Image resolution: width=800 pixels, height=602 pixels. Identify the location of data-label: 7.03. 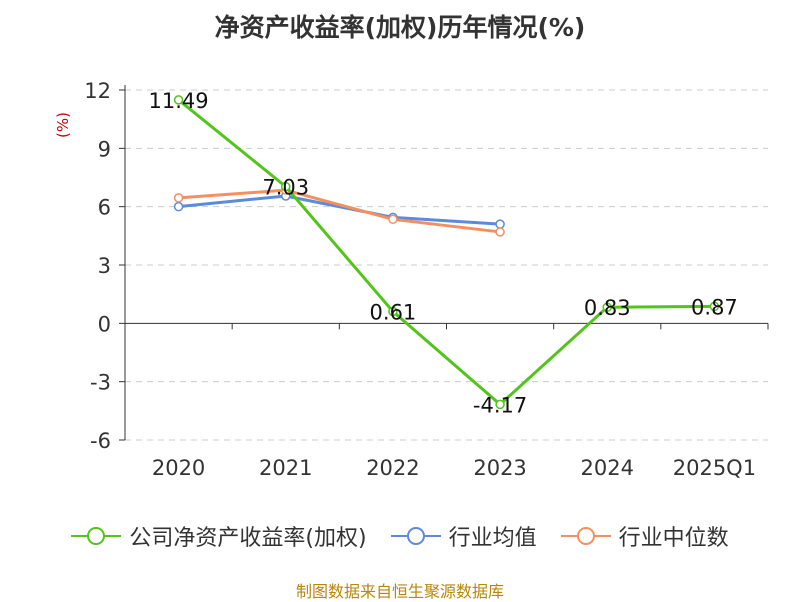
(285, 188).